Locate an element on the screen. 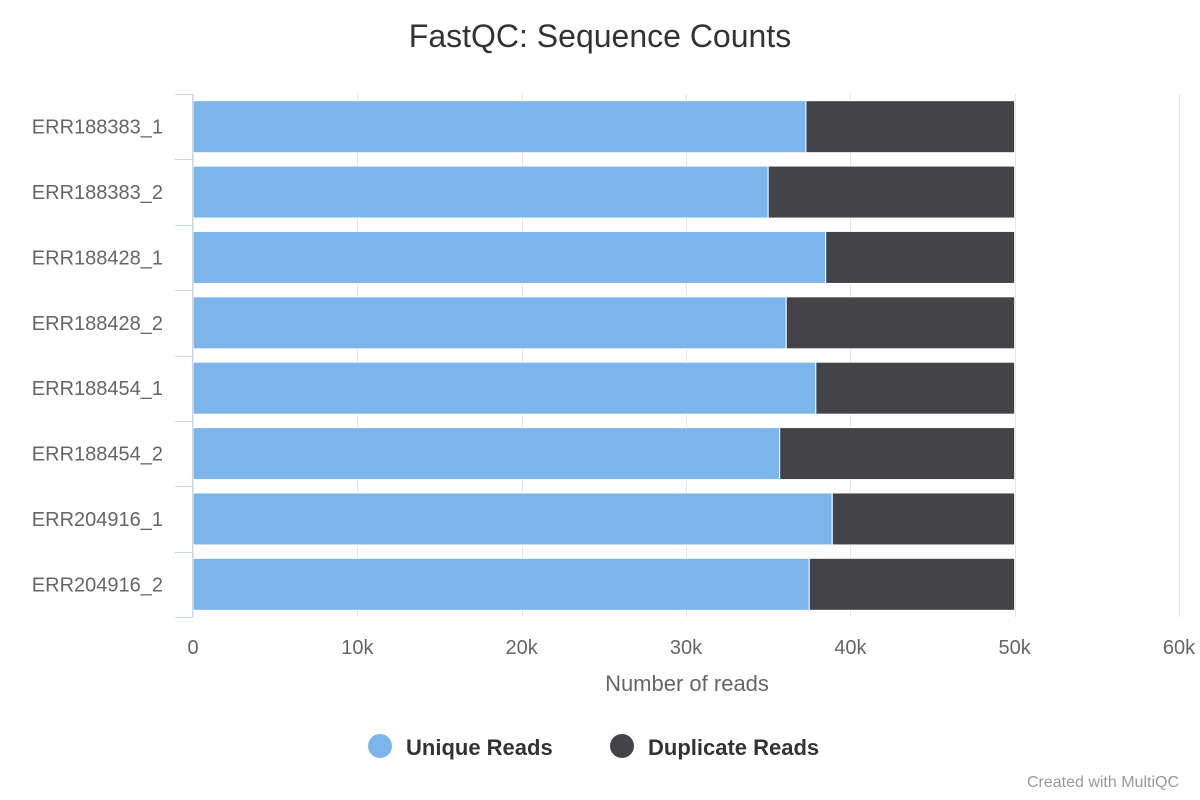 The width and height of the screenshot is (1200, 800). x-tick-label: 10k is located at coordinates (357, 648).